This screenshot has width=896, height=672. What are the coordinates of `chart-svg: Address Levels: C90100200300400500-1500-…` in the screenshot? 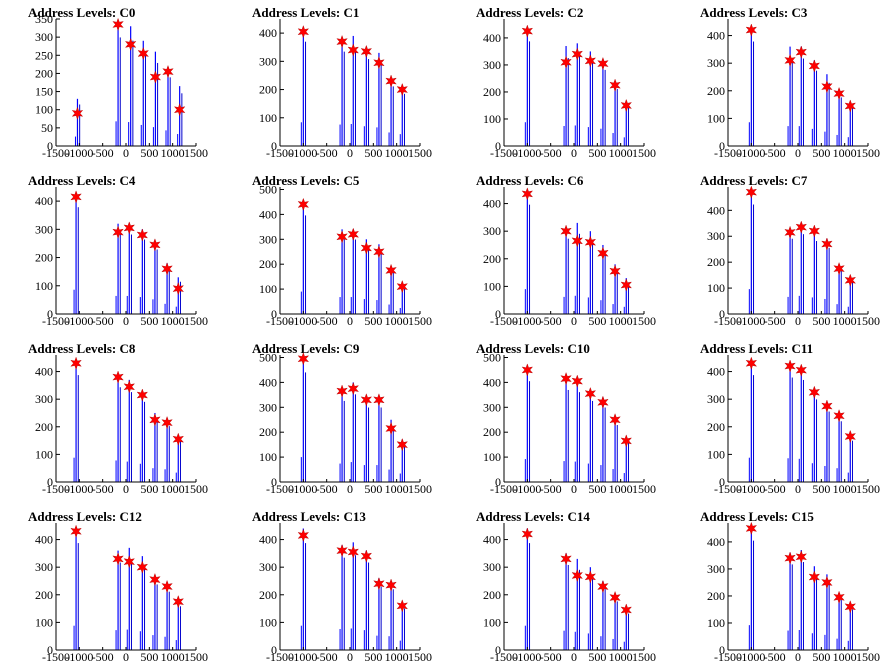 It's located at (342, 418).